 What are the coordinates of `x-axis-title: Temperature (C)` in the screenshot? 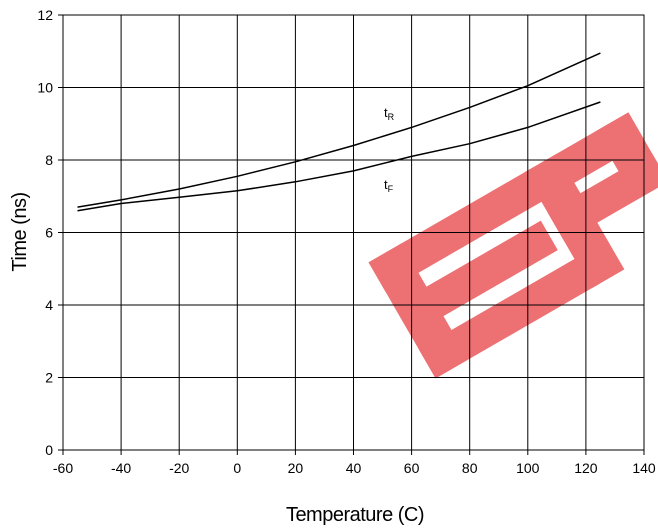 It's located at (355, 515).